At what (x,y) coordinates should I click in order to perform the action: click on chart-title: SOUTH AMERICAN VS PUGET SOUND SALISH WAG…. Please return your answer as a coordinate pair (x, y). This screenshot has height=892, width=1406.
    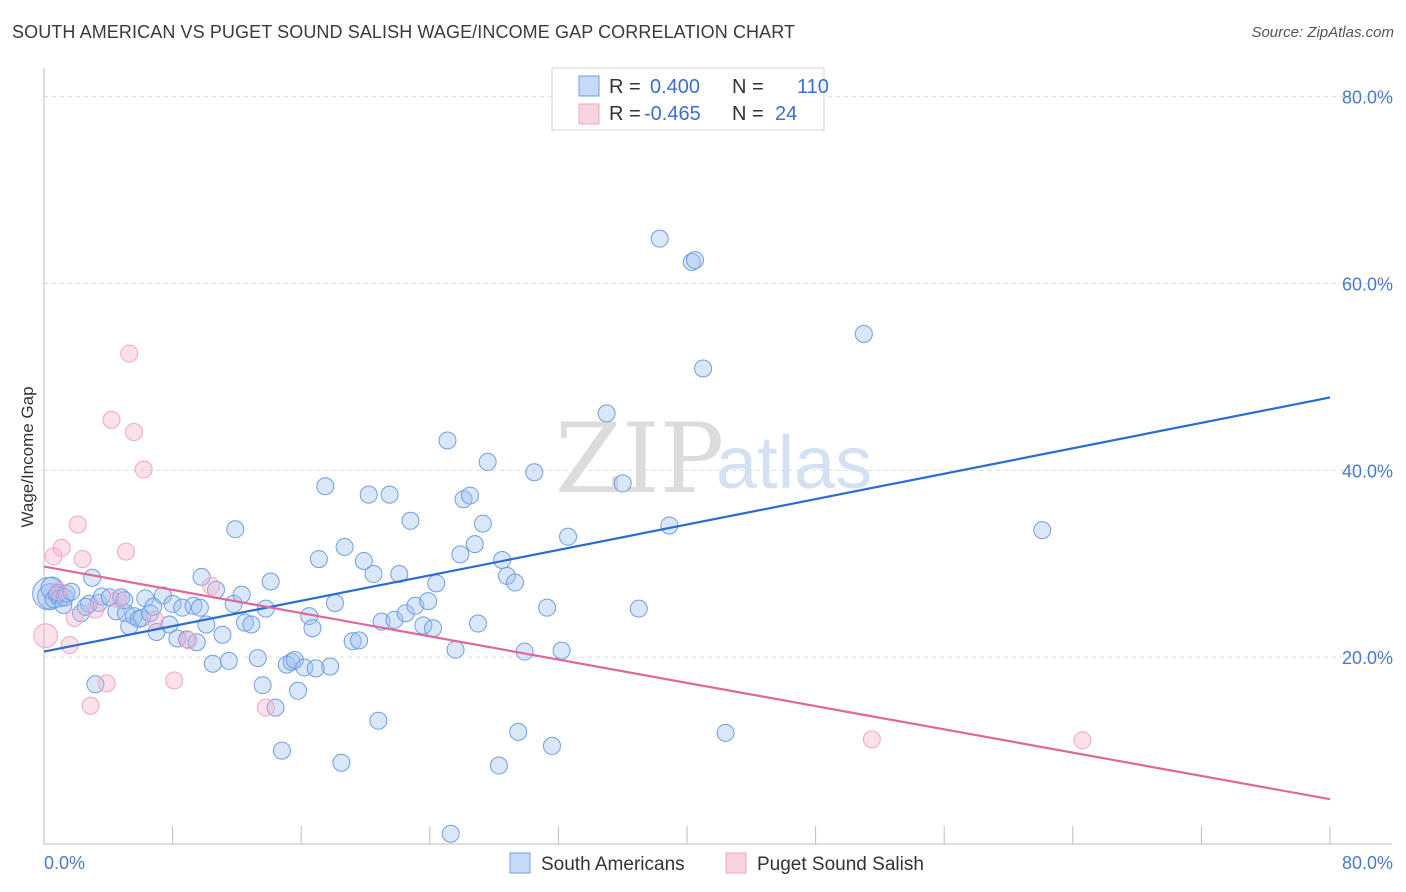
    Looking at the image, I should click on (404, 32).